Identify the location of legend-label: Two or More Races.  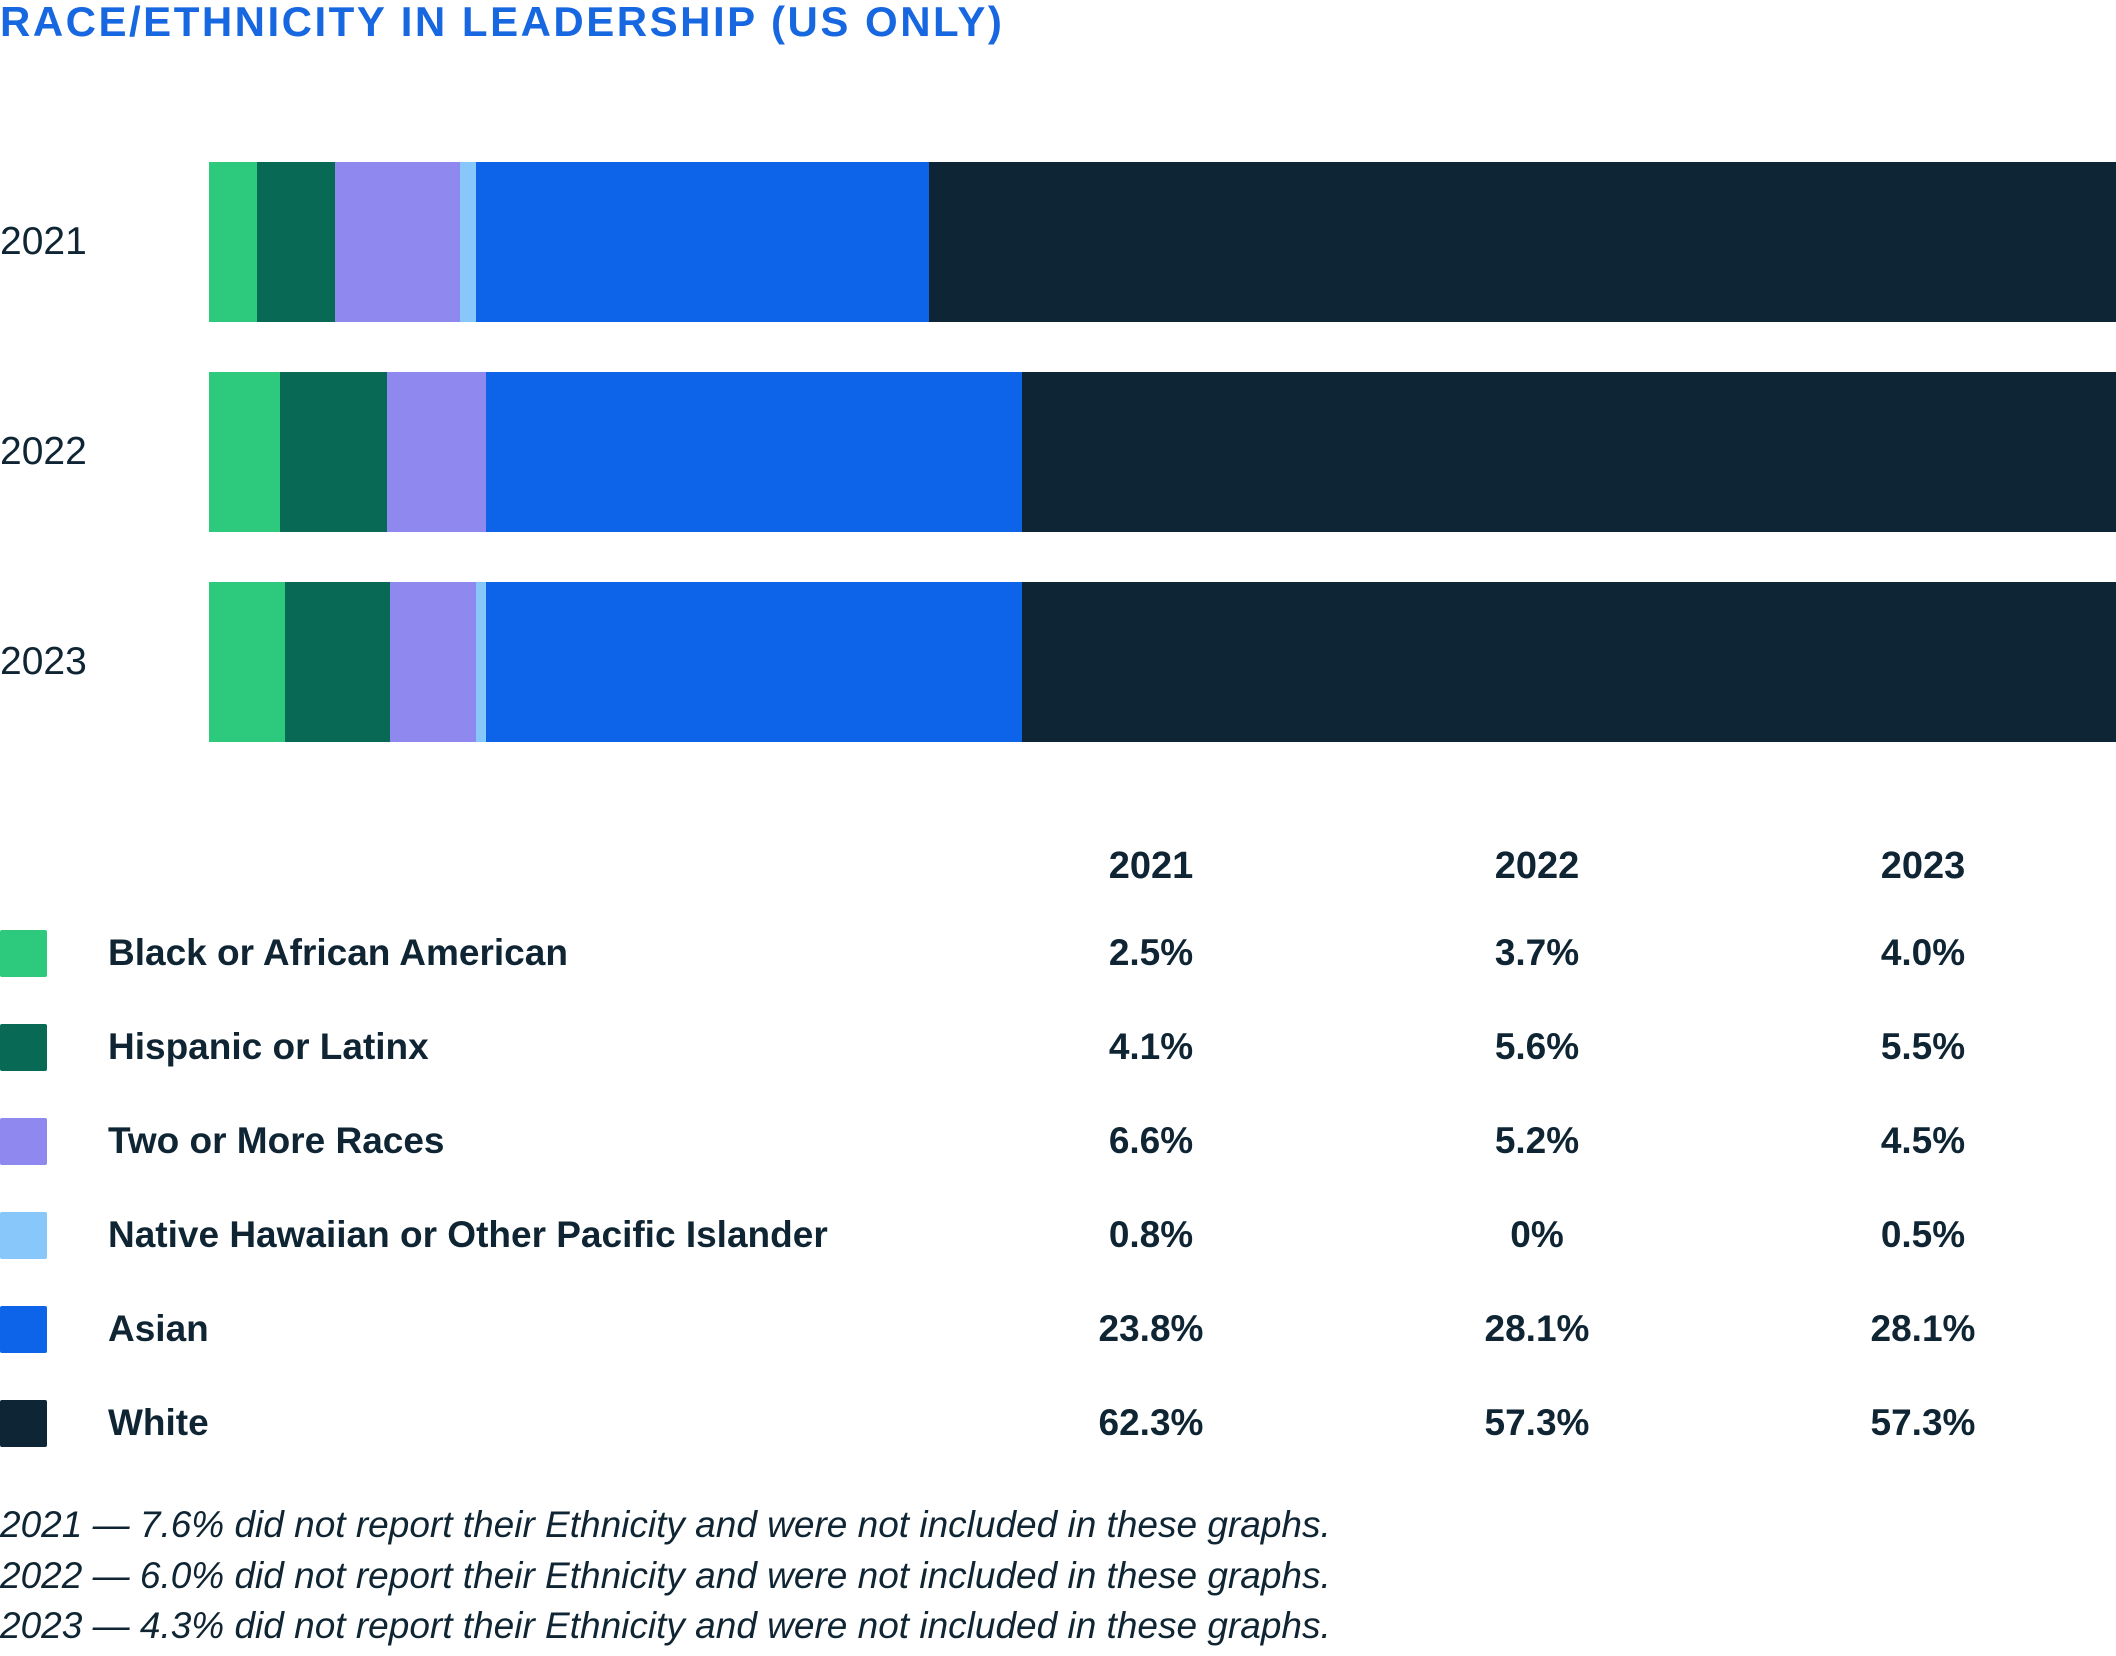
(276, 1141).